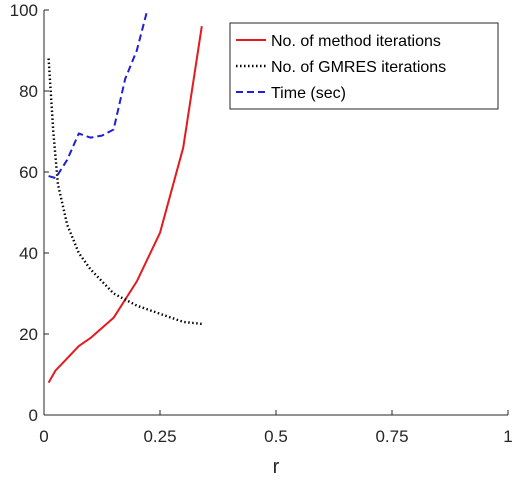 This screenshot has width=516, height=481. What do you see at coordinates (43, 436) in the screenshot?
I see `x-tick-label: 0` at bounding box center [43, 436].